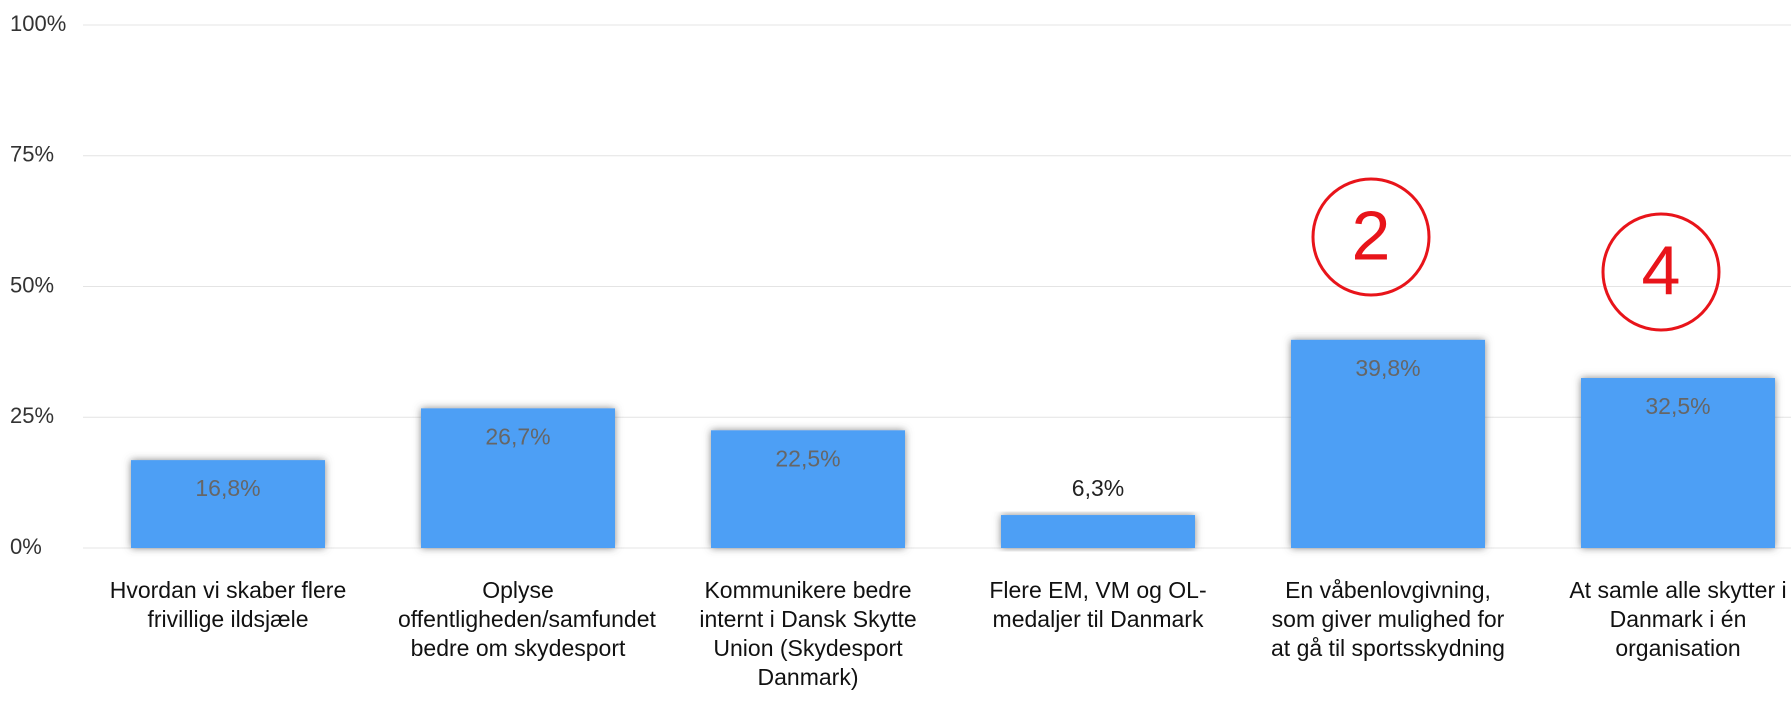 The height and width of the screenshot is (721, 1791). I want to click on annotation: 4, so click(1661, 272).